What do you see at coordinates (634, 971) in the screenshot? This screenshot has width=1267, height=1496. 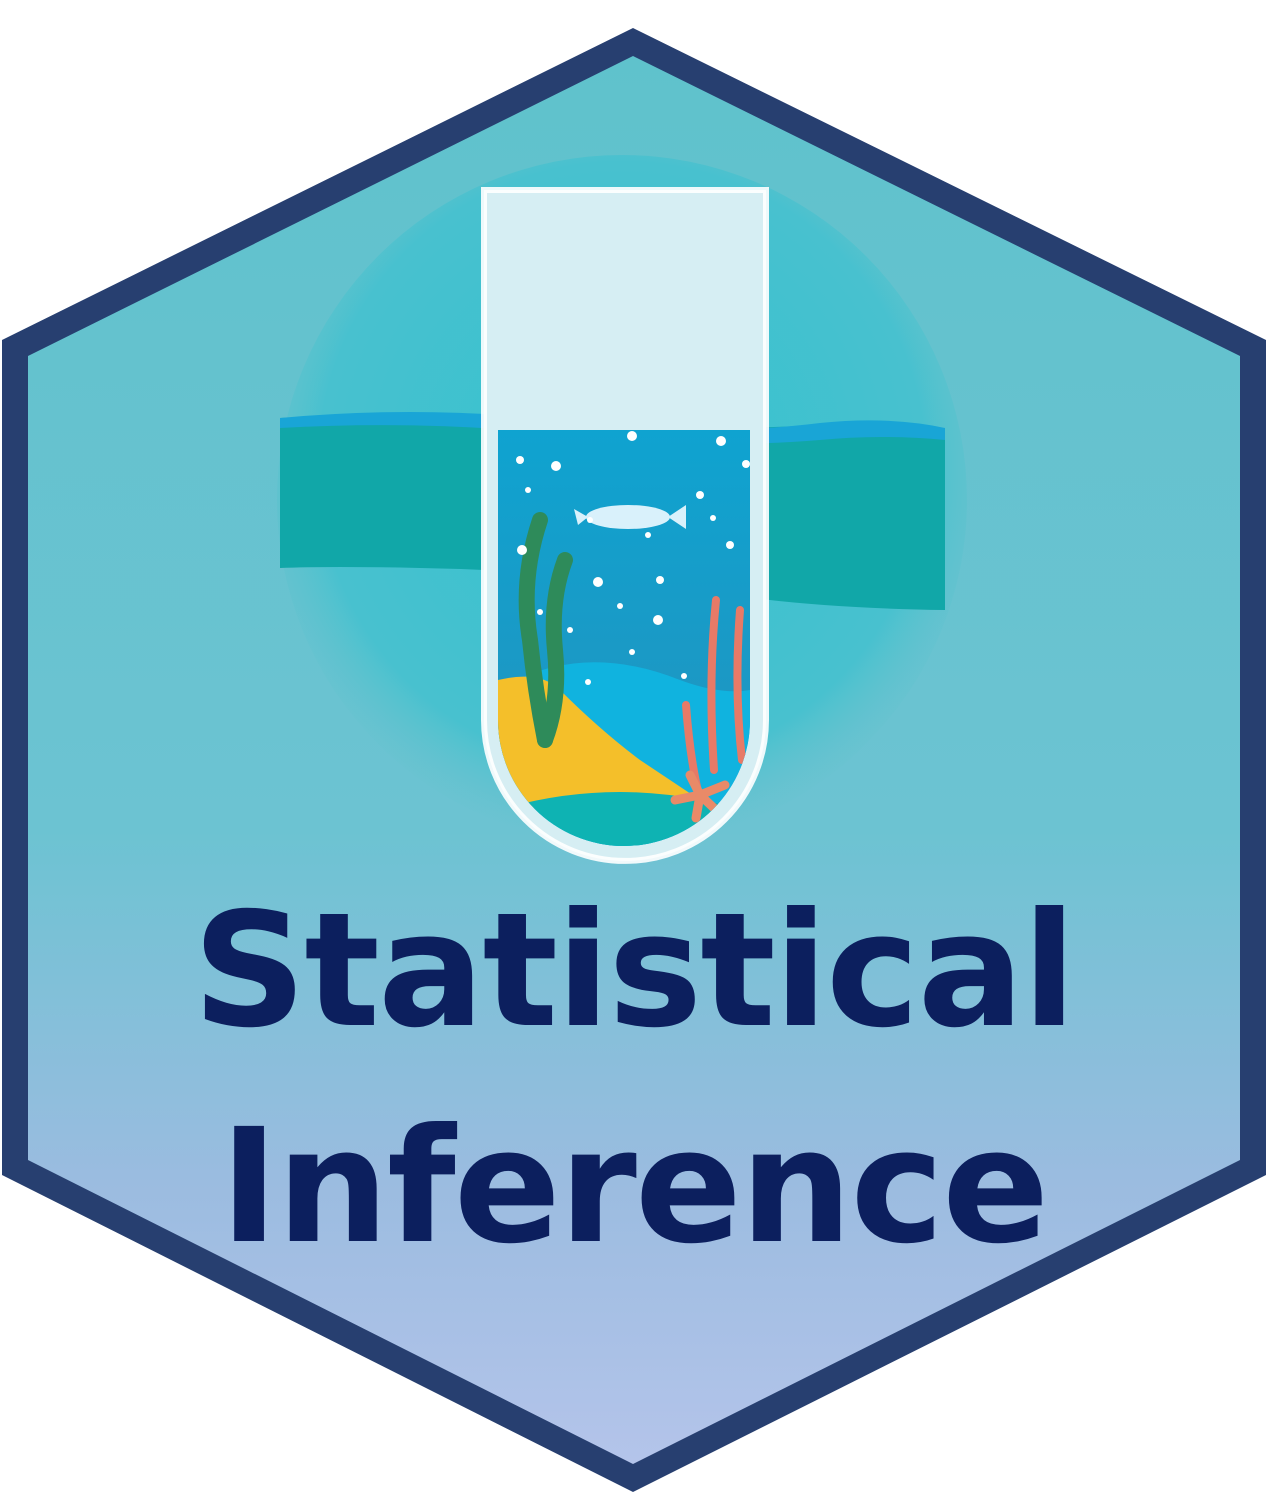 I see `logo-title-line-1: Statistical` at bounding box center [634, 971].